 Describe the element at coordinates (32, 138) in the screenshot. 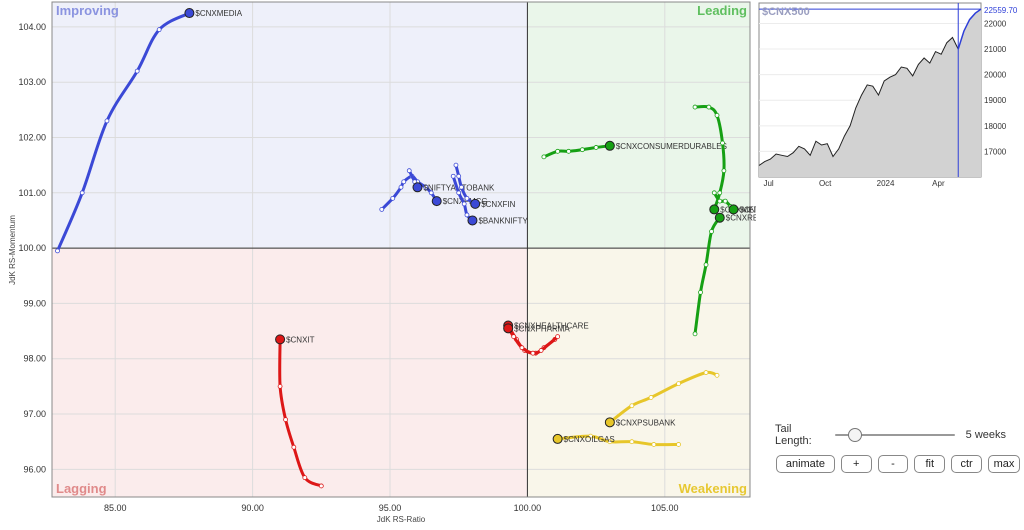

I see `y-tick-label: 102.00` at that location.